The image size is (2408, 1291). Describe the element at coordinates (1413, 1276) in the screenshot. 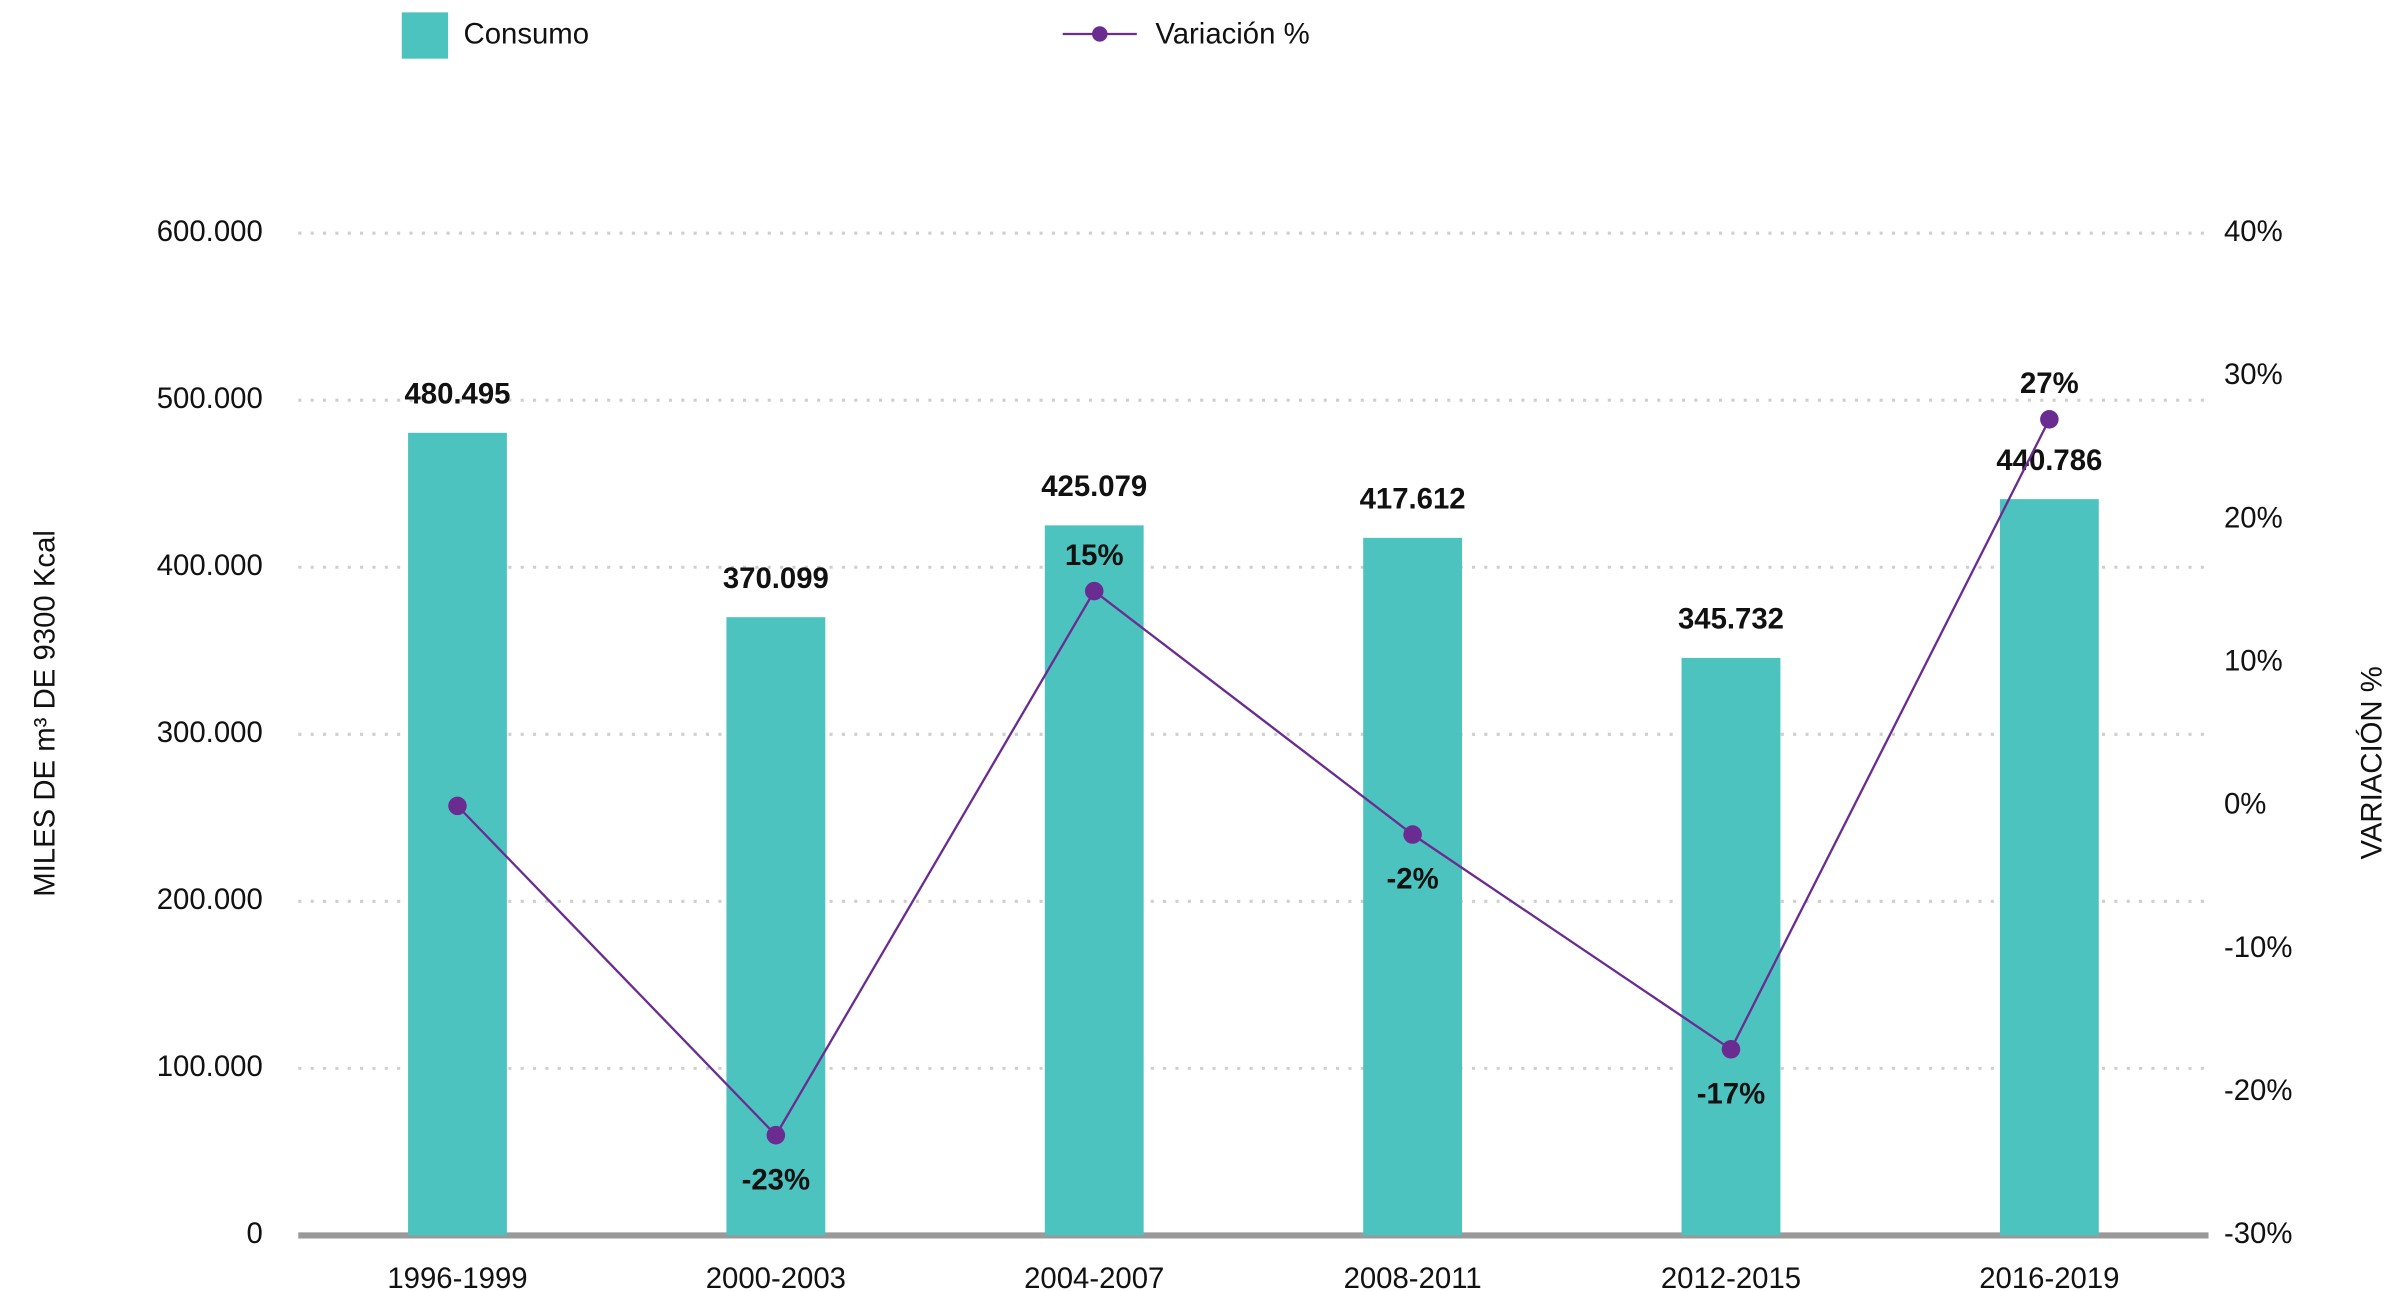

I see `x-tick-label: 2008-2011` at that location.